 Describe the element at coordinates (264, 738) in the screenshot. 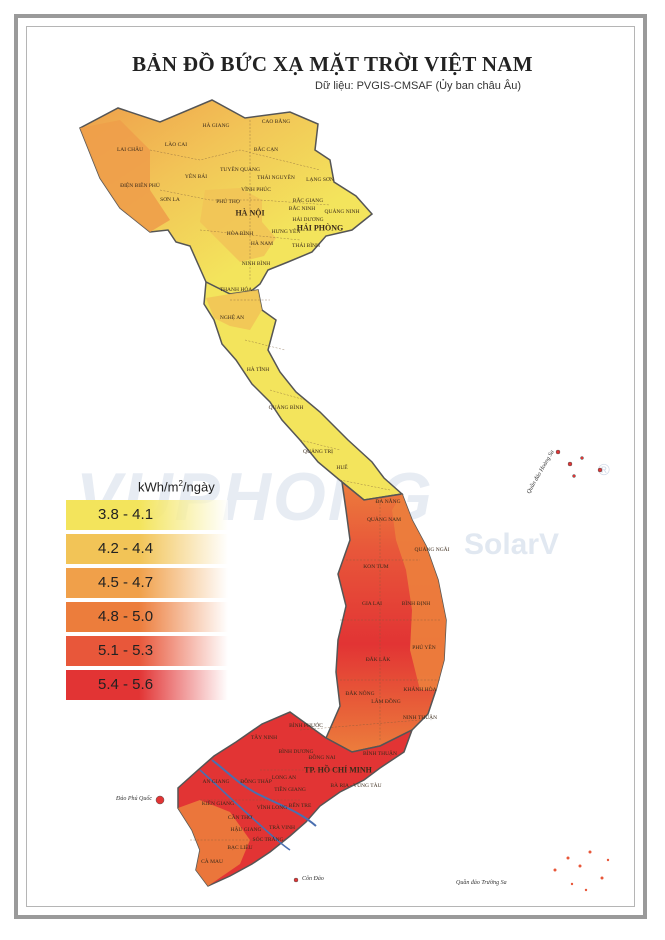

I see `province-label: TÂY NINH` at that location.